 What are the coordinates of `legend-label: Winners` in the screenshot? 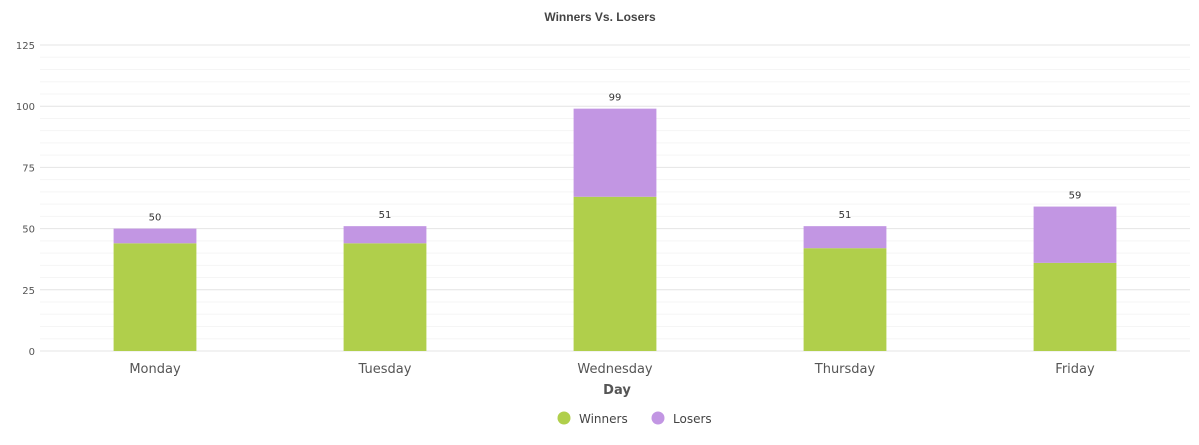 It's located at (603, 419).